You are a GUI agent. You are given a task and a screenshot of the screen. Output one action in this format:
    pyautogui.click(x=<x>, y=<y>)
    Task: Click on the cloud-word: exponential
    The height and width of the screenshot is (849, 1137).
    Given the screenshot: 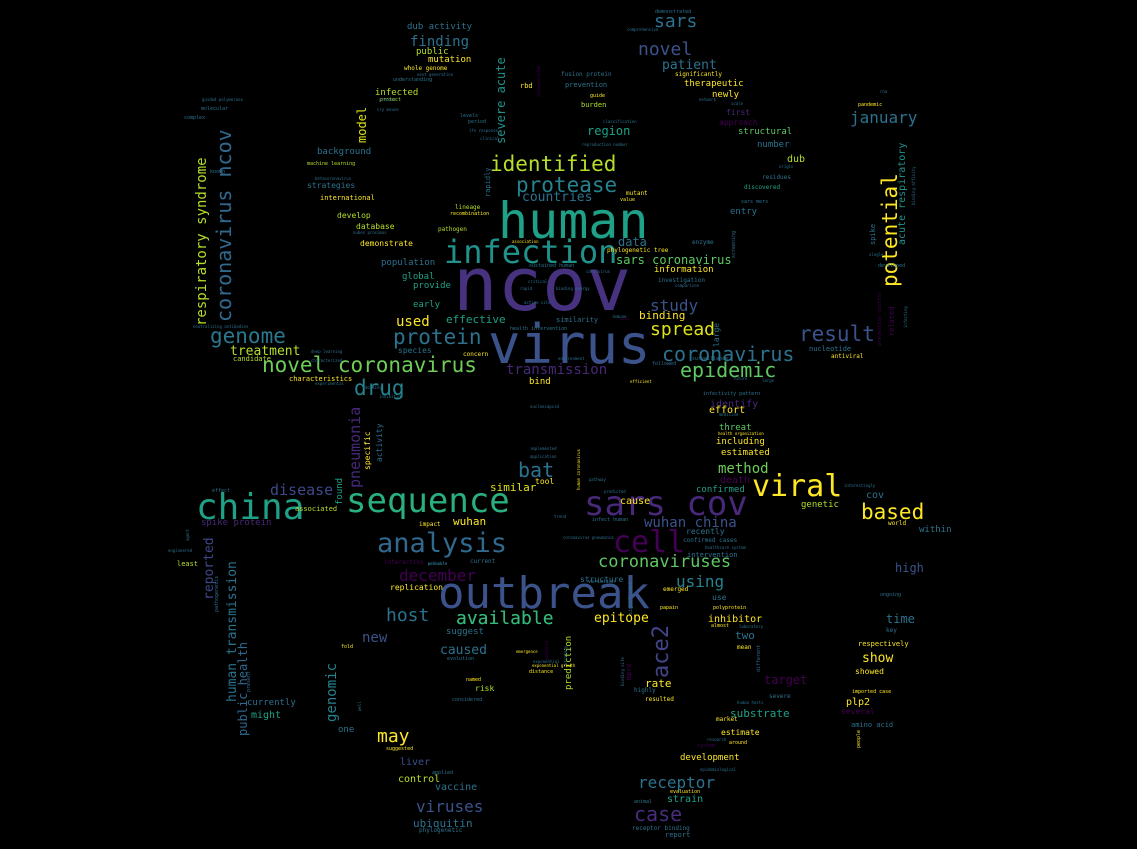 What is the action you would take?
    pyautogui.click(x=546, y=661)
    